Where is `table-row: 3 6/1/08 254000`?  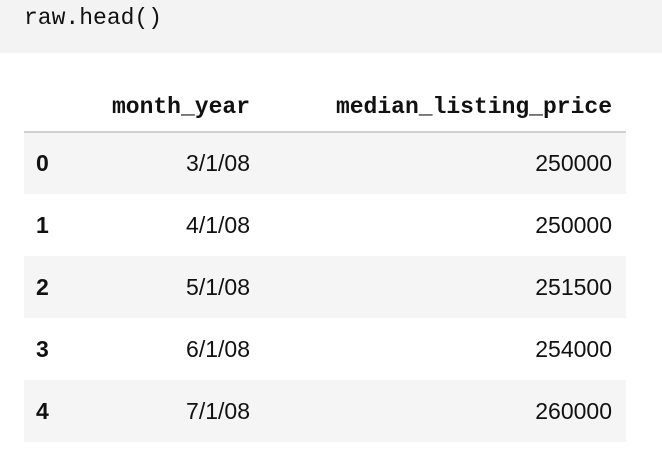 table-row: 3 6/1/08 254000 is located at coordinates (325, 349).